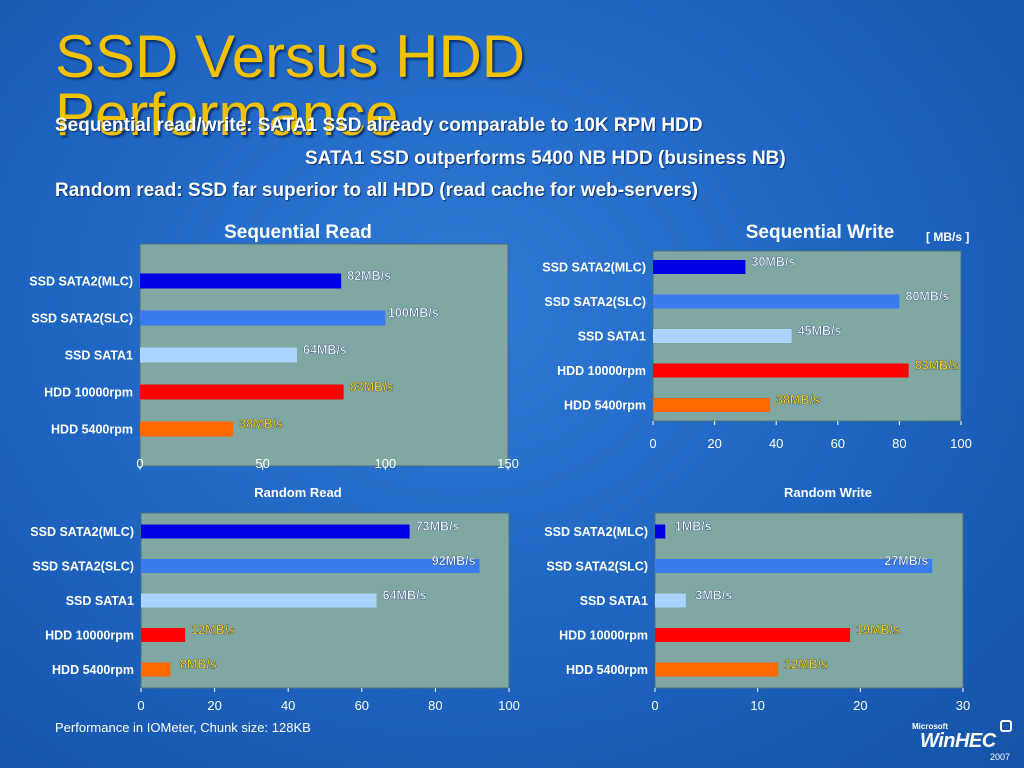 This screenshot has height=768, width=1024. What do you see at coordinates (820, 232) in the screenshot?
I see `chart-title: Sequential Write` at bounding box center [820, 232].